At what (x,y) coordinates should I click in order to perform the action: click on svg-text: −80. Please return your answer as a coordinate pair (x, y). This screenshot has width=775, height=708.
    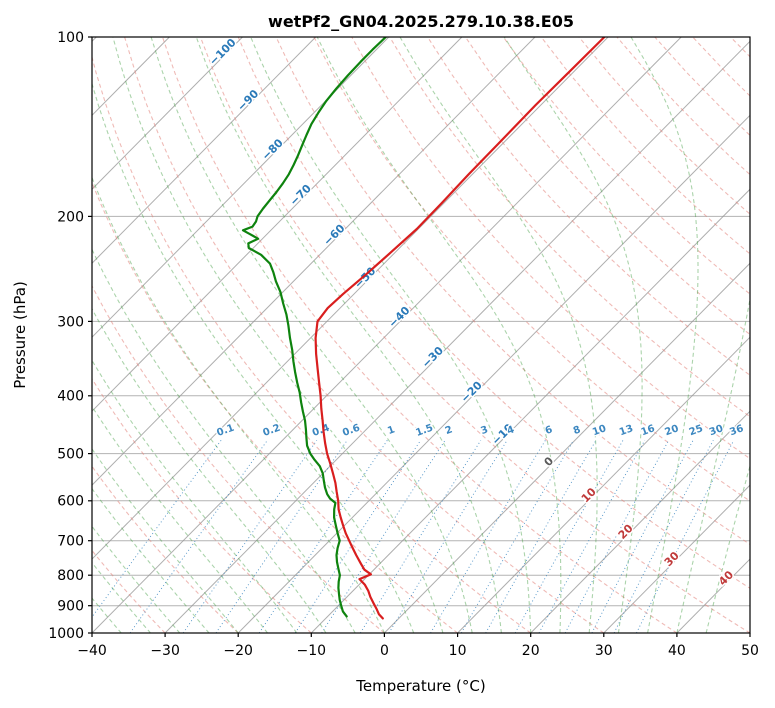
    Looking at the image, I should click on (272, 149).